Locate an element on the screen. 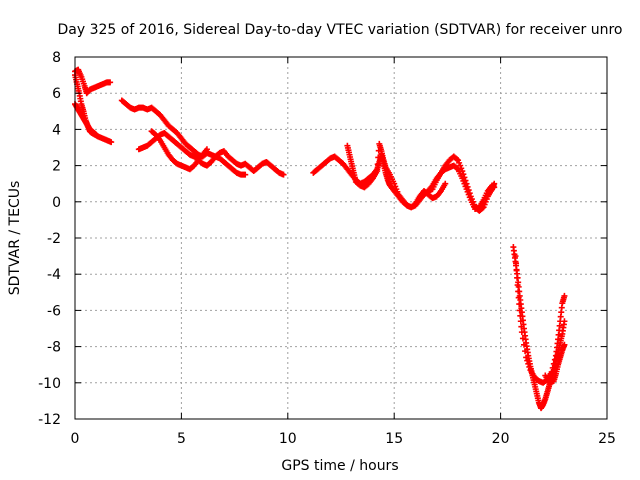  x-tick-label: 15 is located at coordinates (394, 439).